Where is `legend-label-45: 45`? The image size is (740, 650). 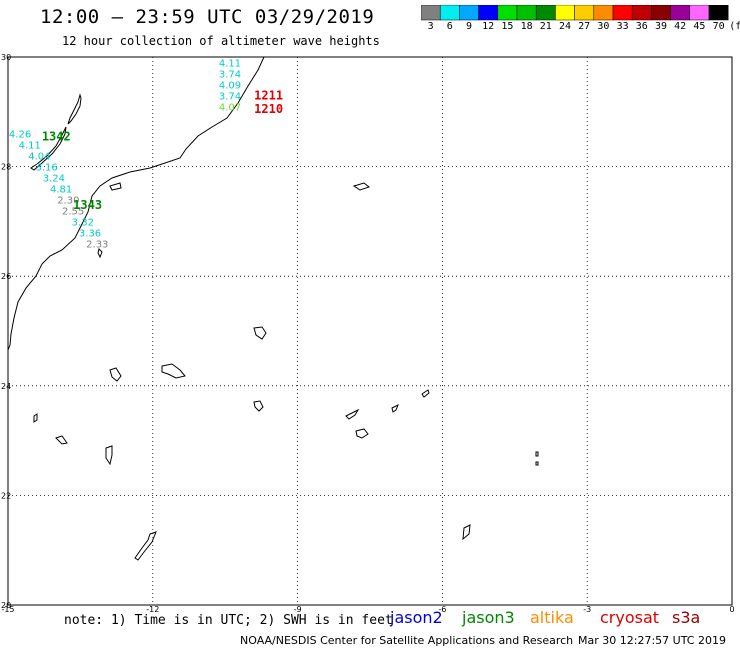
legend-label-45: 45 is located at coordinates (699, 26).